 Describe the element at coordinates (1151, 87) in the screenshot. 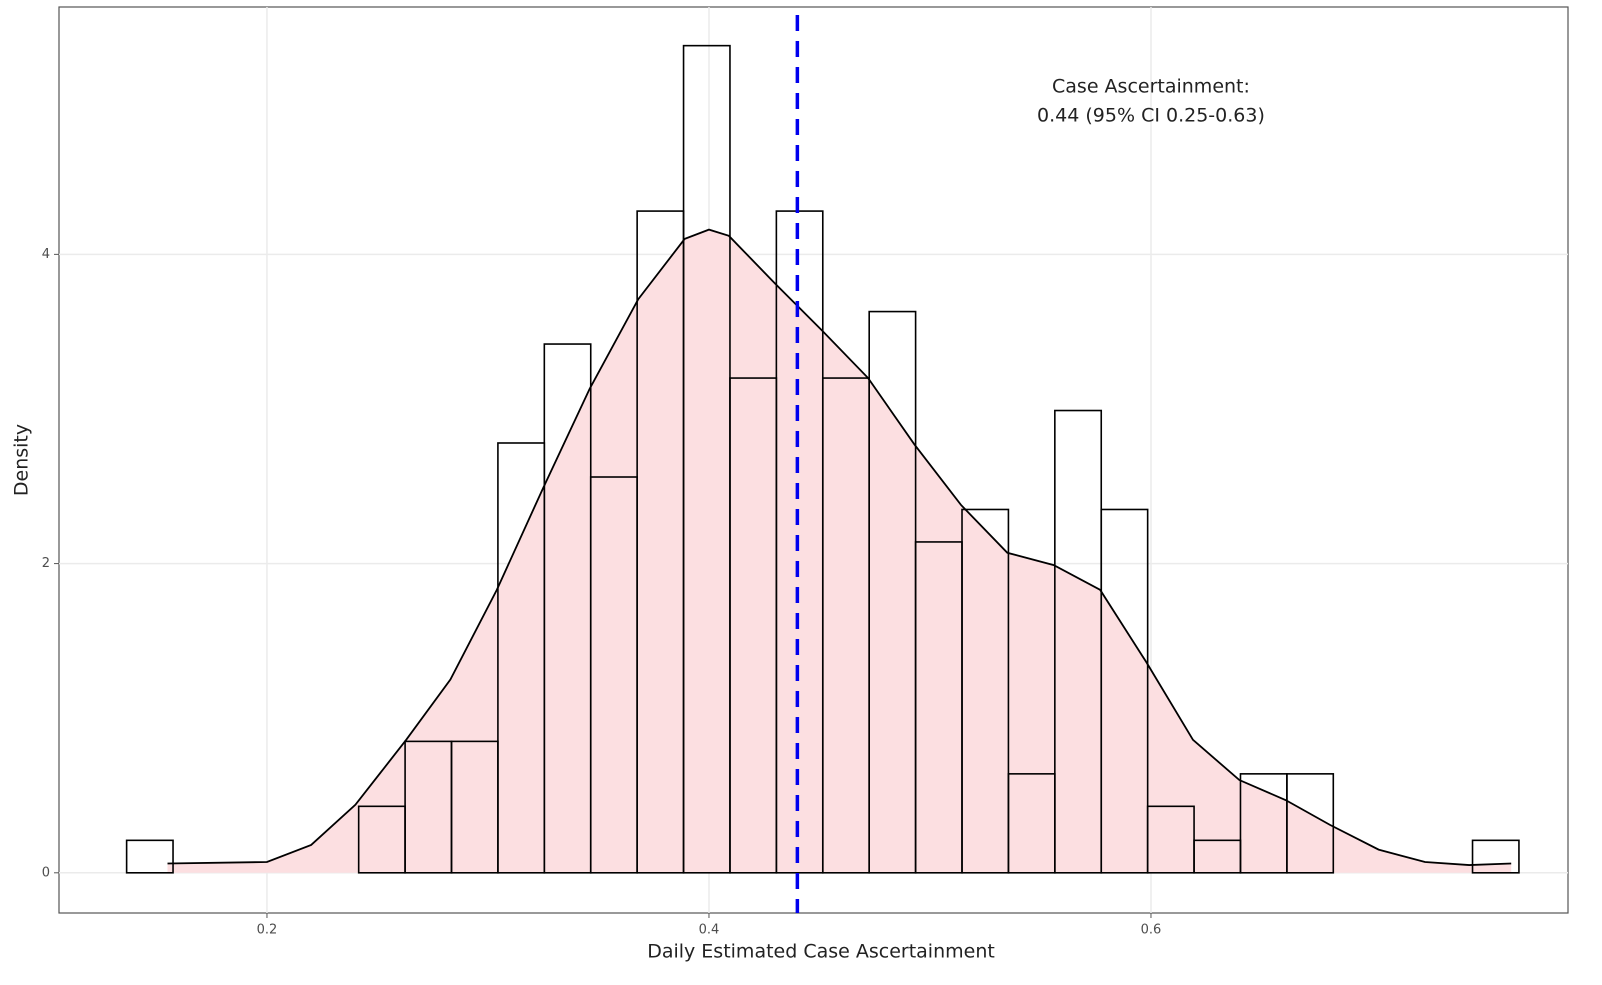

I see `annotation: Case Ascertainment:` at that location.